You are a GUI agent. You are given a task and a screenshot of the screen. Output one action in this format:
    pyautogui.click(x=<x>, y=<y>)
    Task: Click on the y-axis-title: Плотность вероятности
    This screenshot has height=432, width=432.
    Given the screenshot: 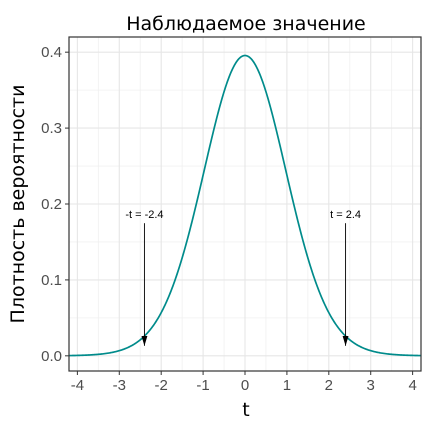 What is the action you would take?
    pyautogui.click(x=18, y=204)
    